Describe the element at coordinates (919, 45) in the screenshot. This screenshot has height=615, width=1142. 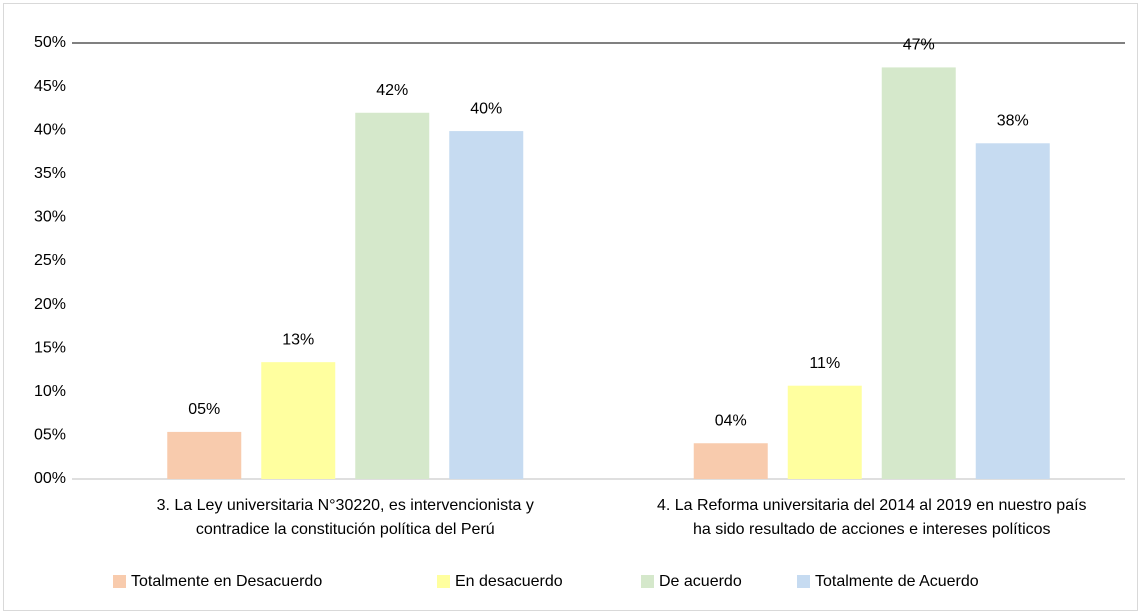
I see `data-label: 47%` at that location.